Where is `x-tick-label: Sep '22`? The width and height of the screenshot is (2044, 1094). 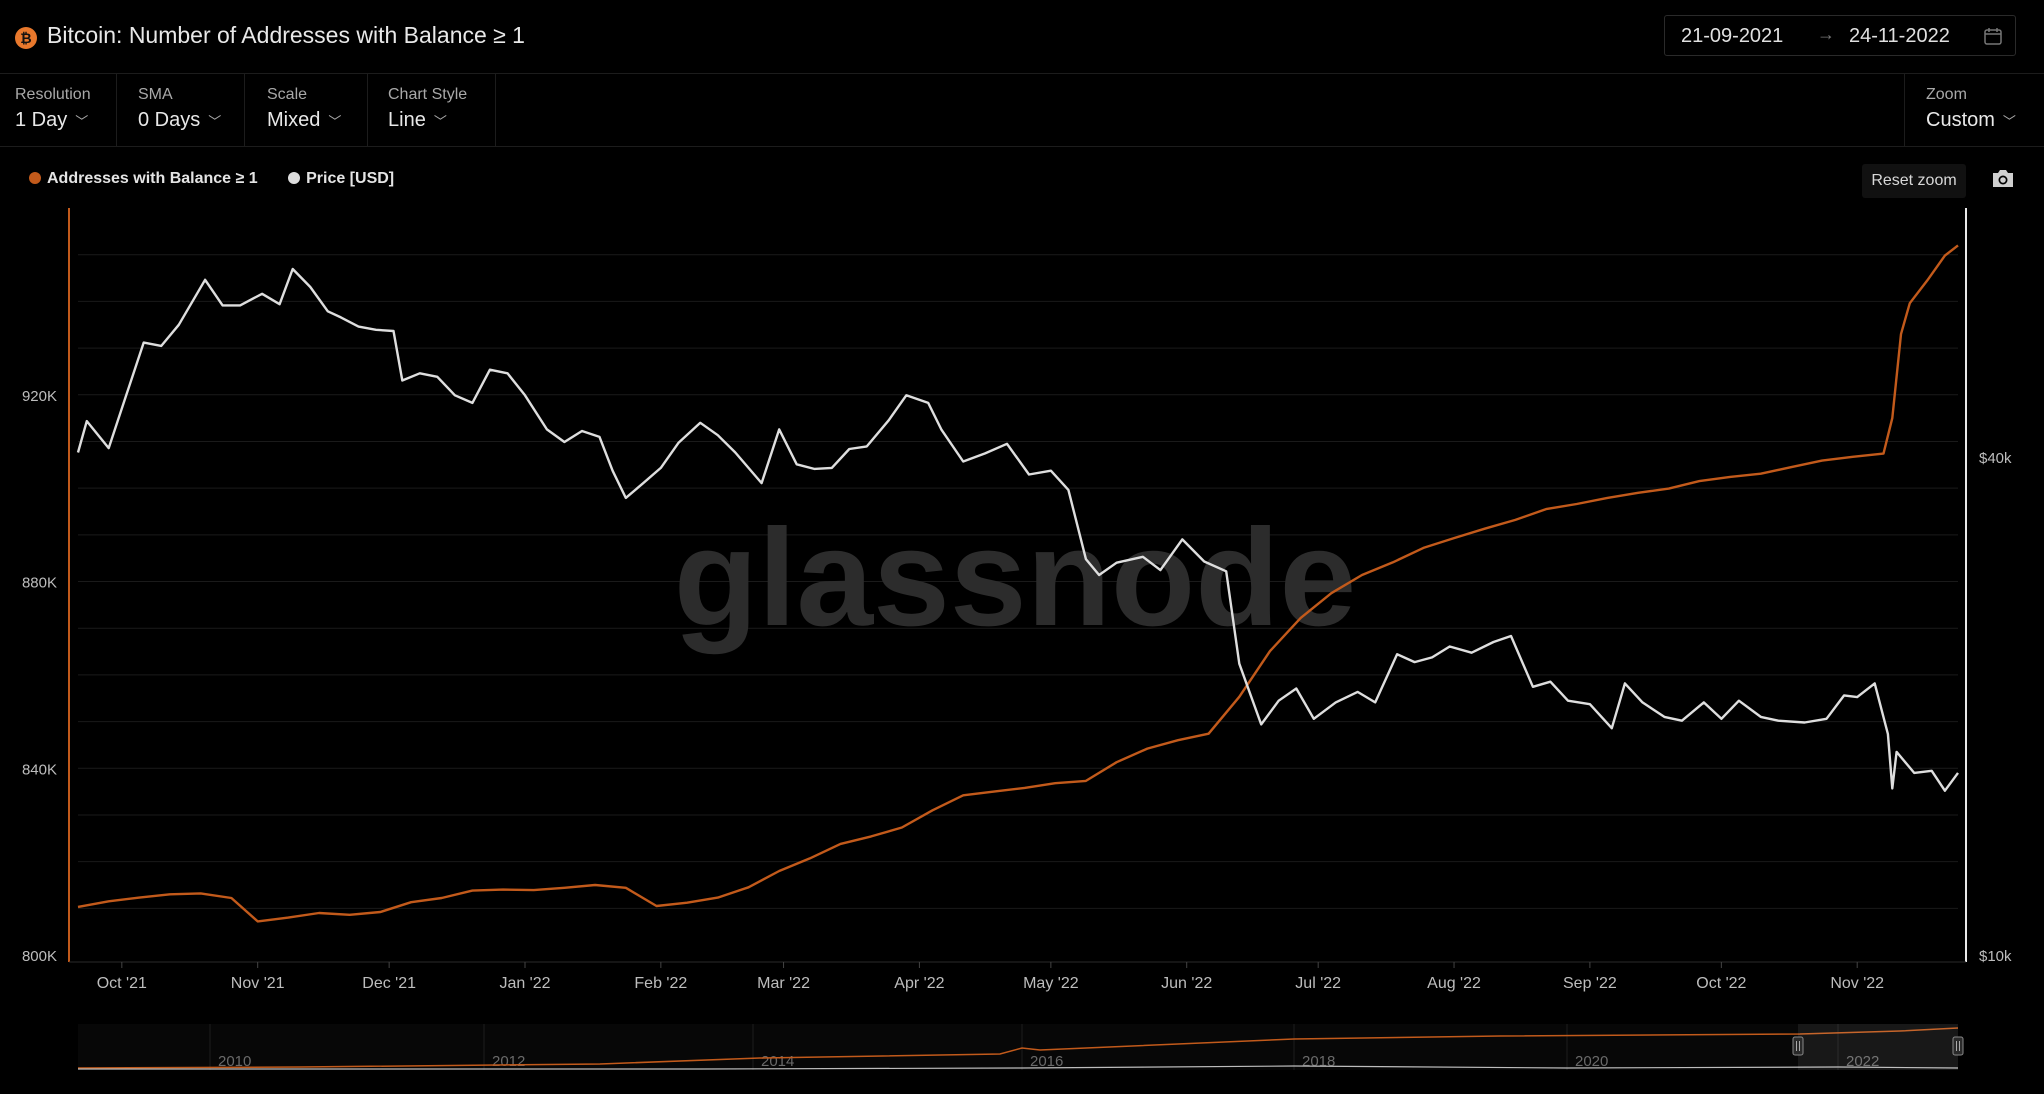 x-tick-label: Sep '22 is located at coordinates (1590, 983).